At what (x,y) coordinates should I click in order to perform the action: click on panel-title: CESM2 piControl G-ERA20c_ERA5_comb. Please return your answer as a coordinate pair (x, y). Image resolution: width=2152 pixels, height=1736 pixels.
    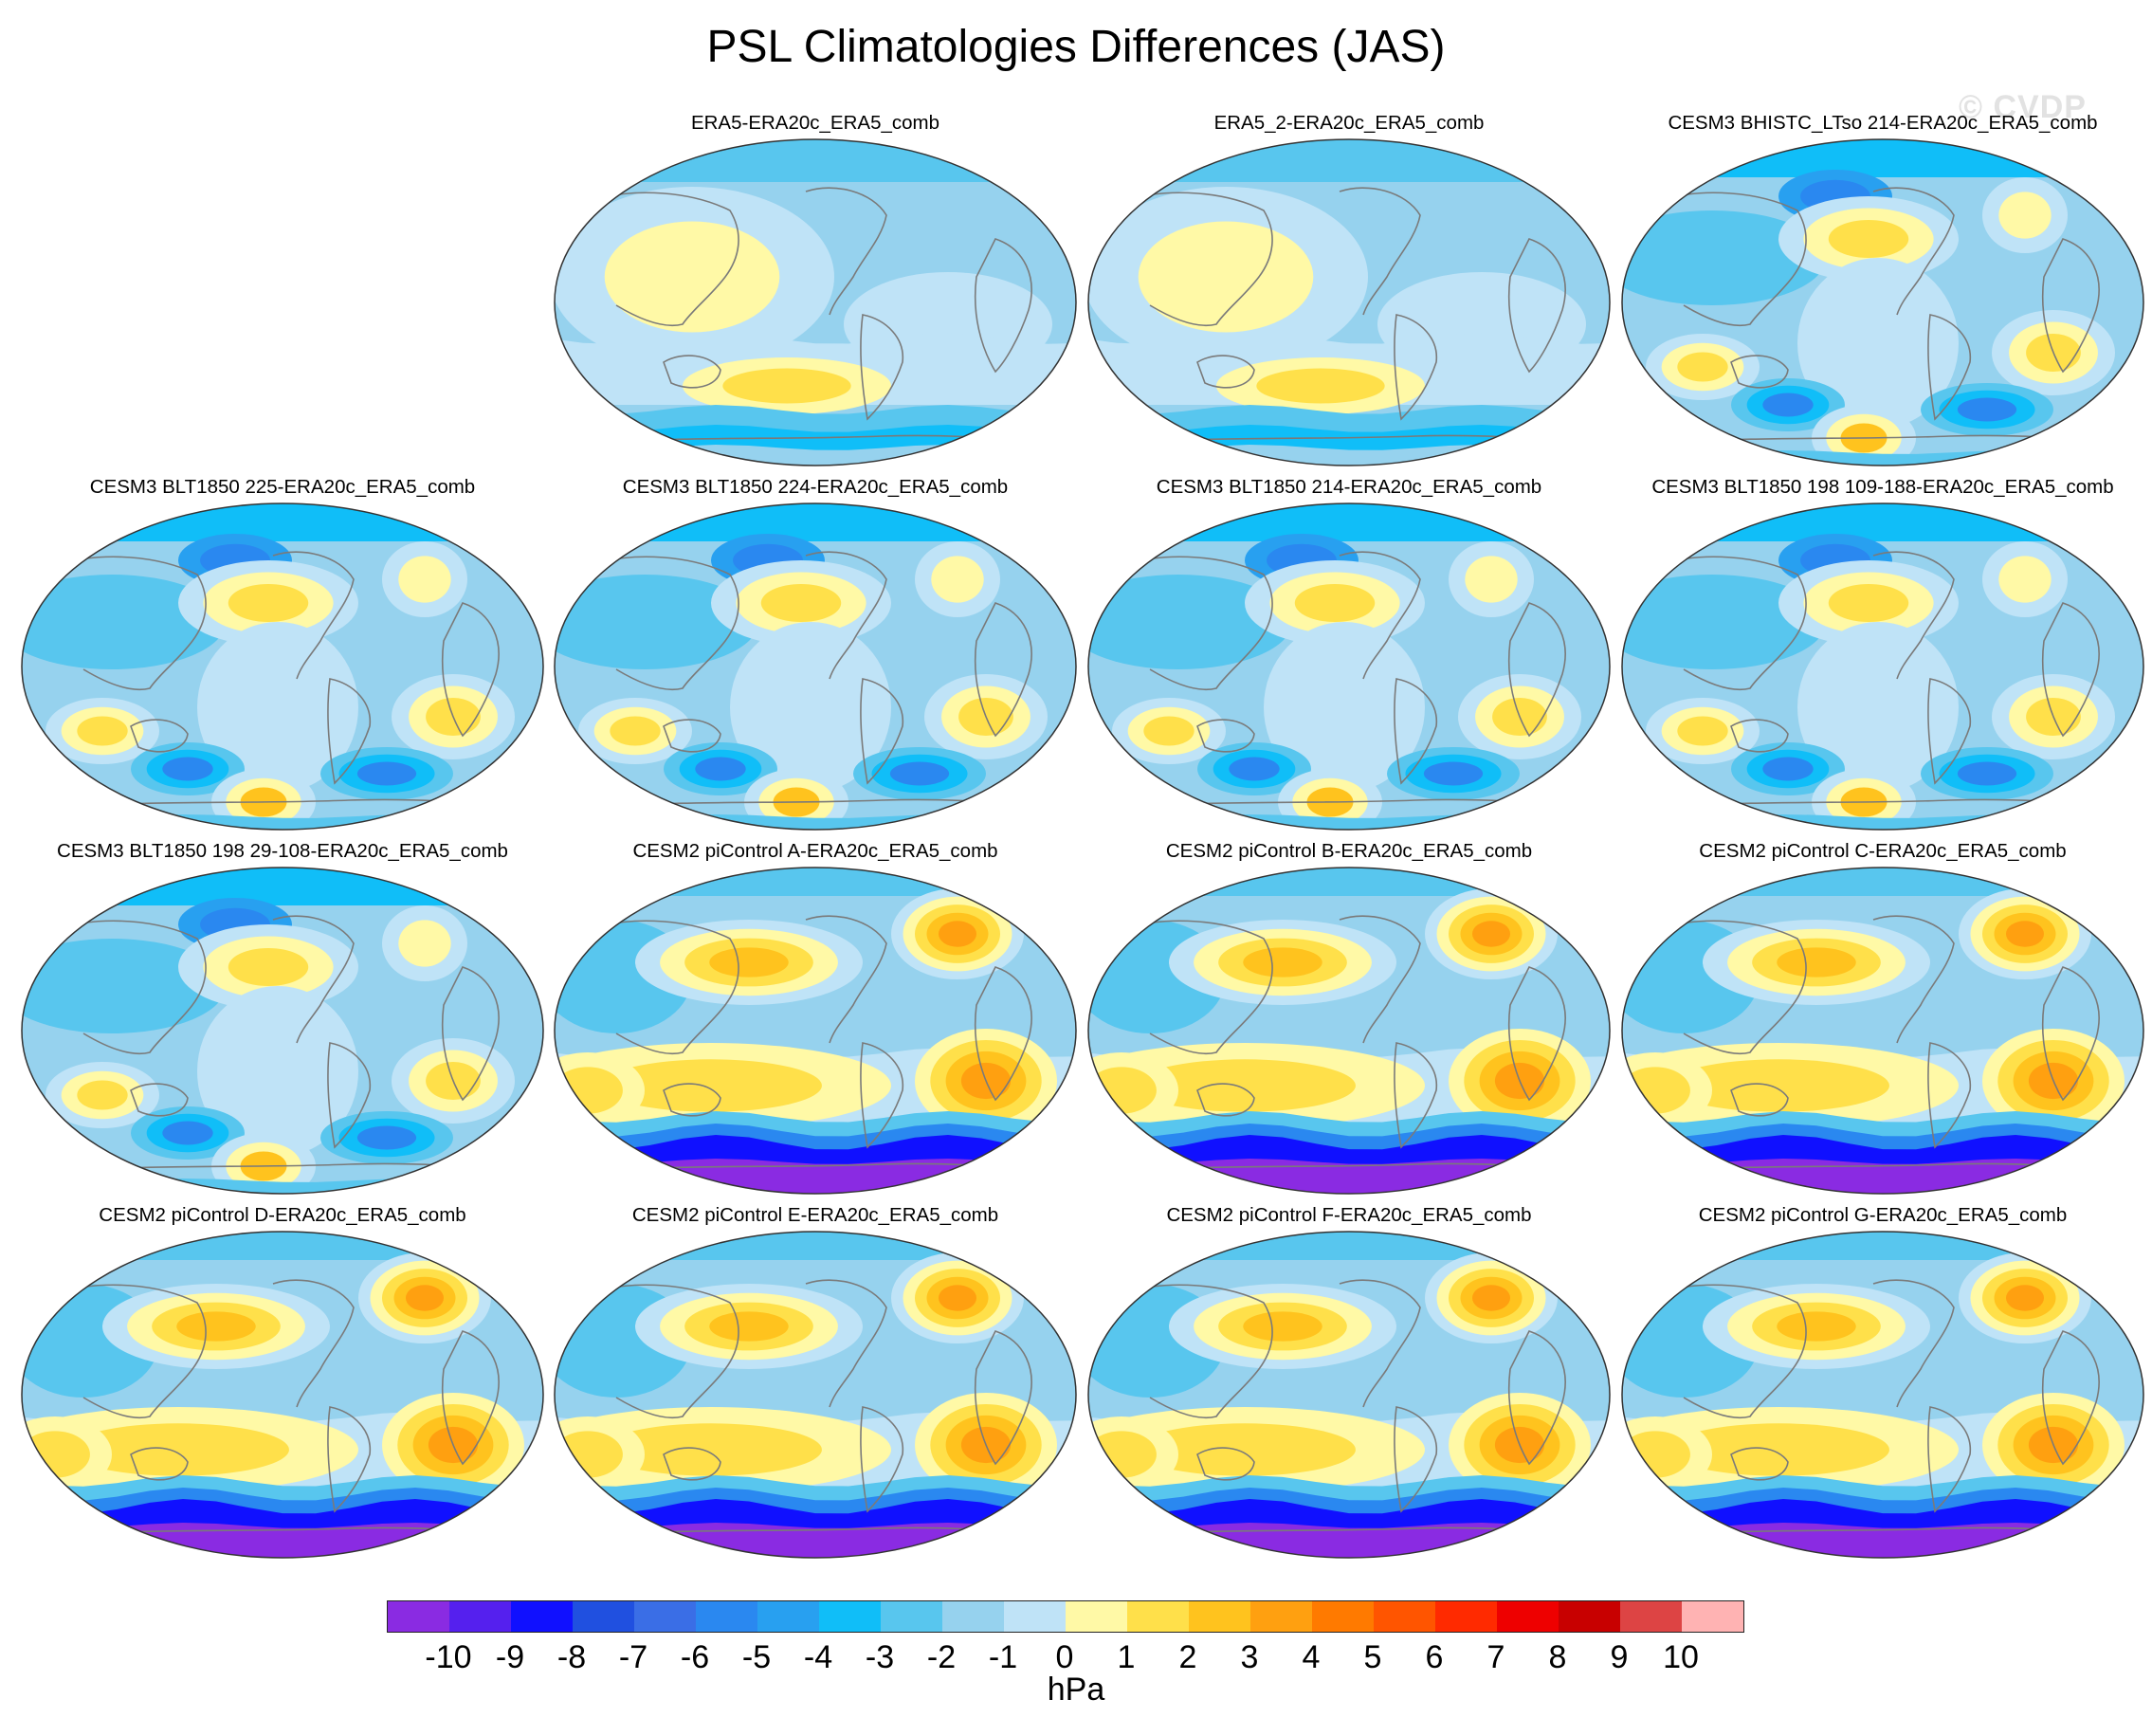
    Looking at the image, I should click on (1883, 1215).